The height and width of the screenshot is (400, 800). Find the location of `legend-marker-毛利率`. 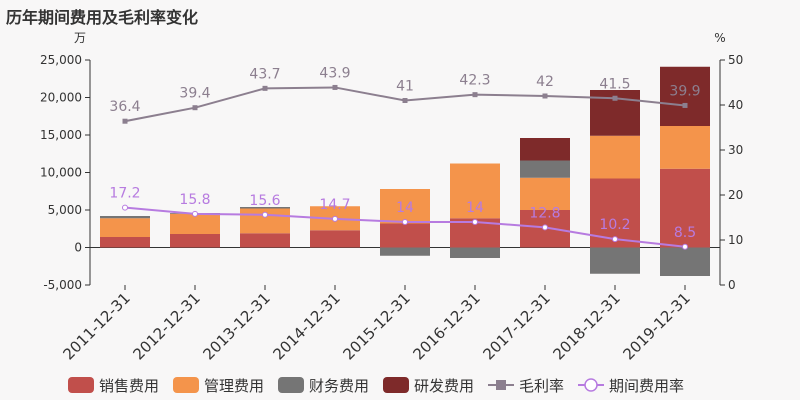

legend-marker-毛利率 is located at coordinates (501, 385).